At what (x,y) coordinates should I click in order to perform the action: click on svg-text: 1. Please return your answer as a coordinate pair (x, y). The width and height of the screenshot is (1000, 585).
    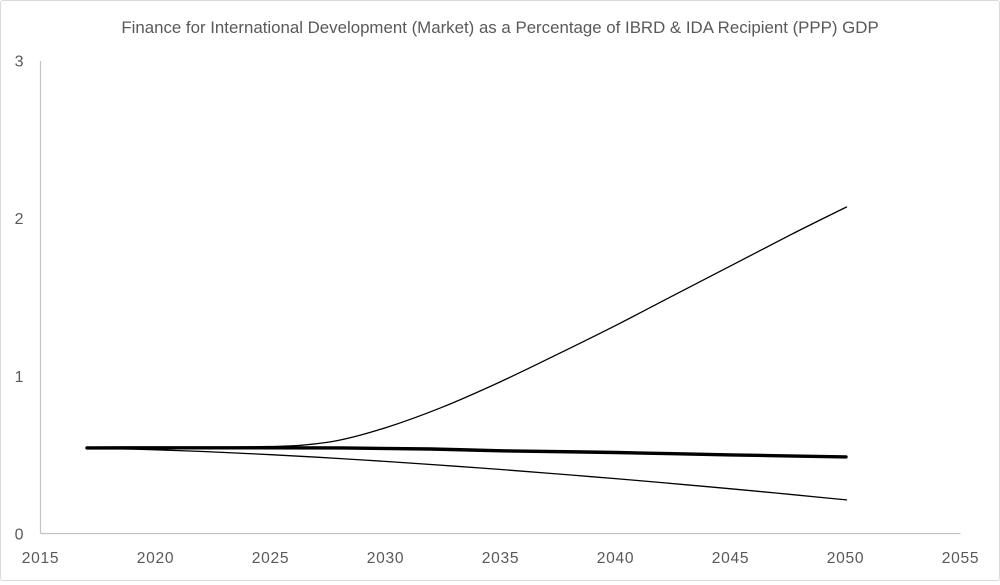
    Looking at the image, I should click on (19, 377).